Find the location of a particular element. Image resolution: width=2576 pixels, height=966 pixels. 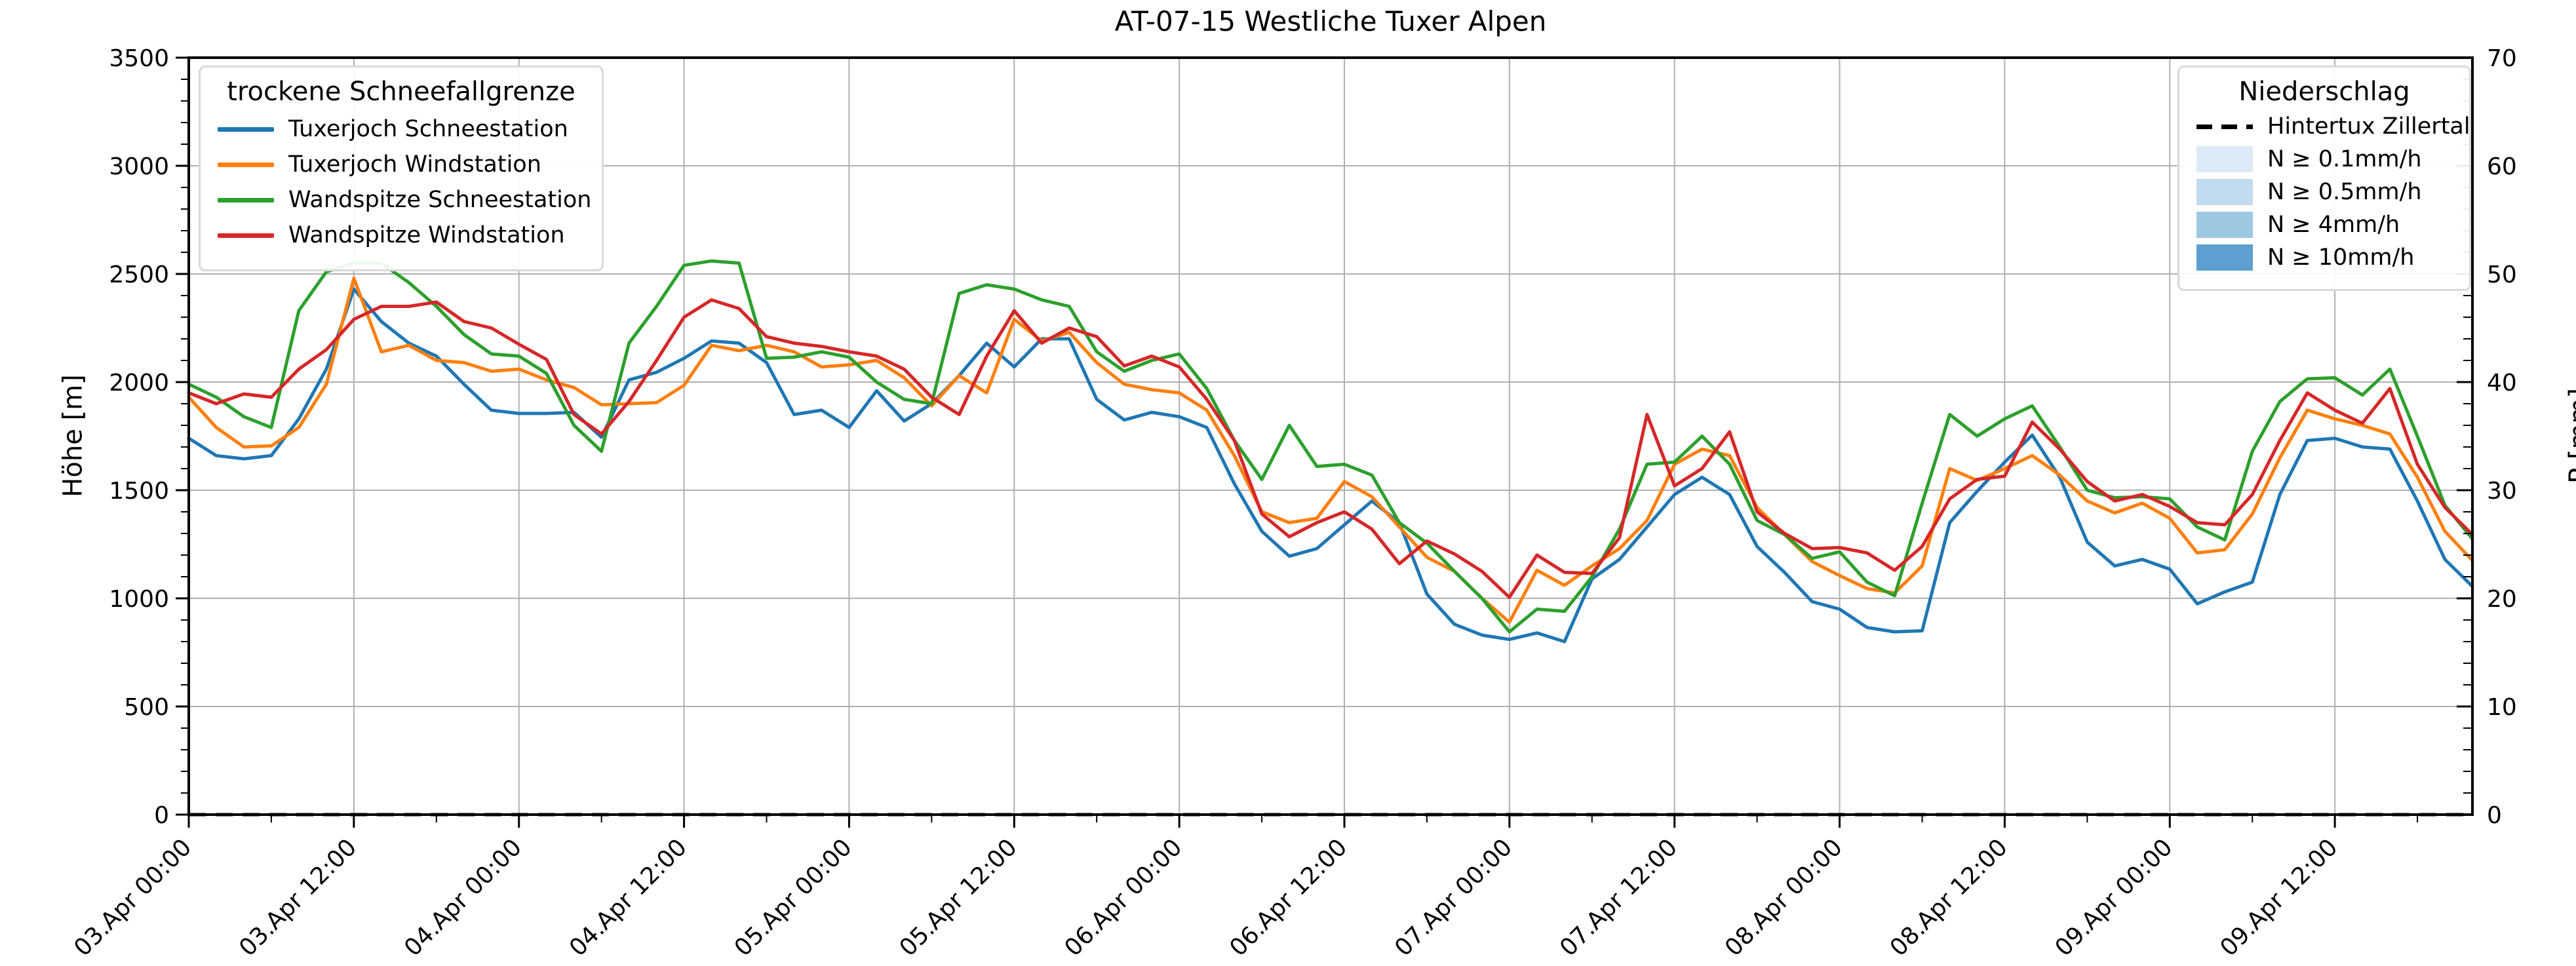

x-tick-label: 05.Apr 12:00 is located at coordinates (959, 898).